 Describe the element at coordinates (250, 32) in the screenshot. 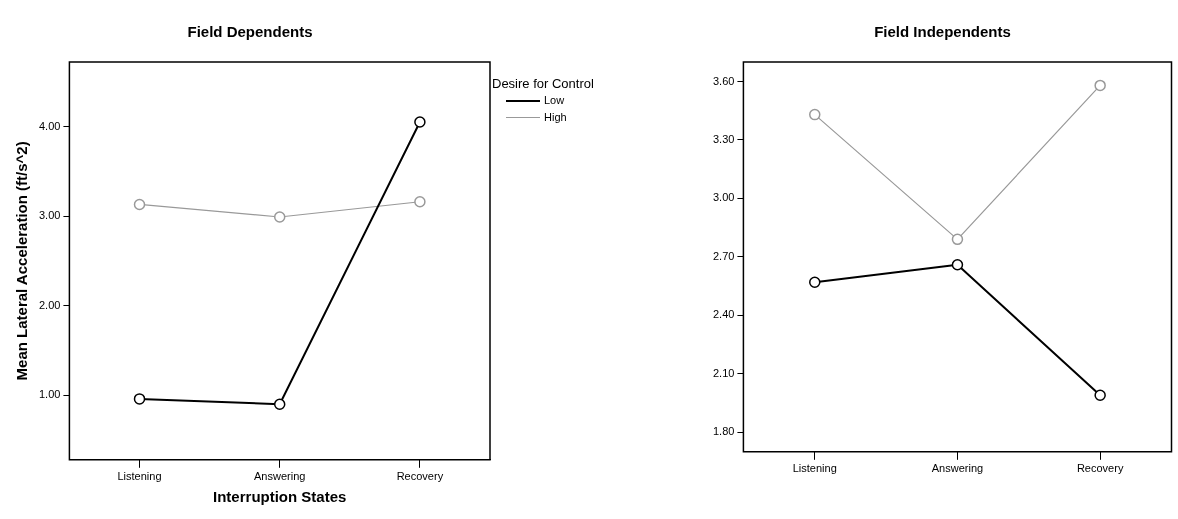

I see `chart-title: Field Dependents` at that location.